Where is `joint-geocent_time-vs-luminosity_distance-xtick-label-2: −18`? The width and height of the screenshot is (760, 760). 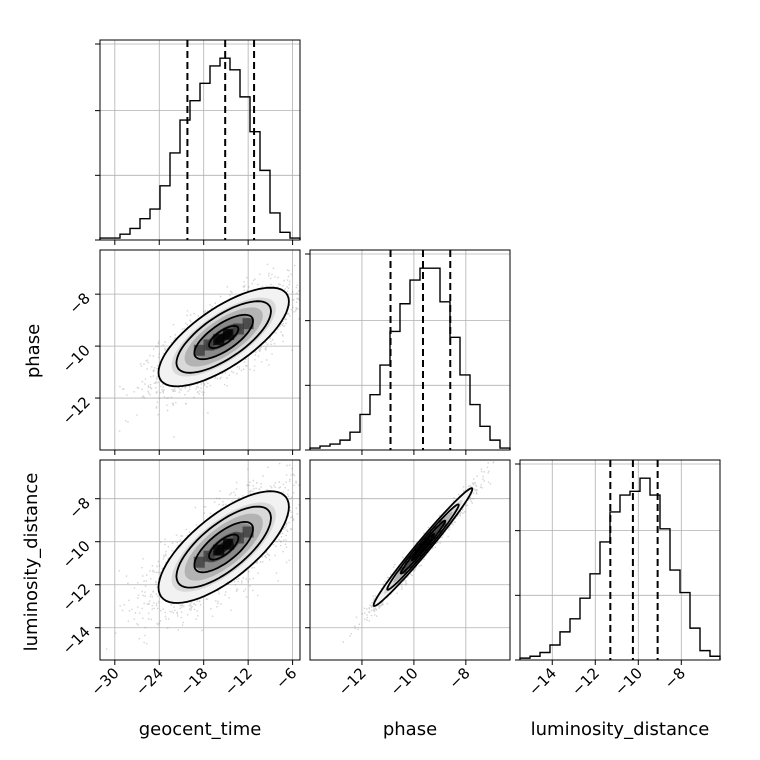 joint-geocent_time-vs-luminosity_distance-xtick-label-2: −18 is located at coordinates (193, 681).